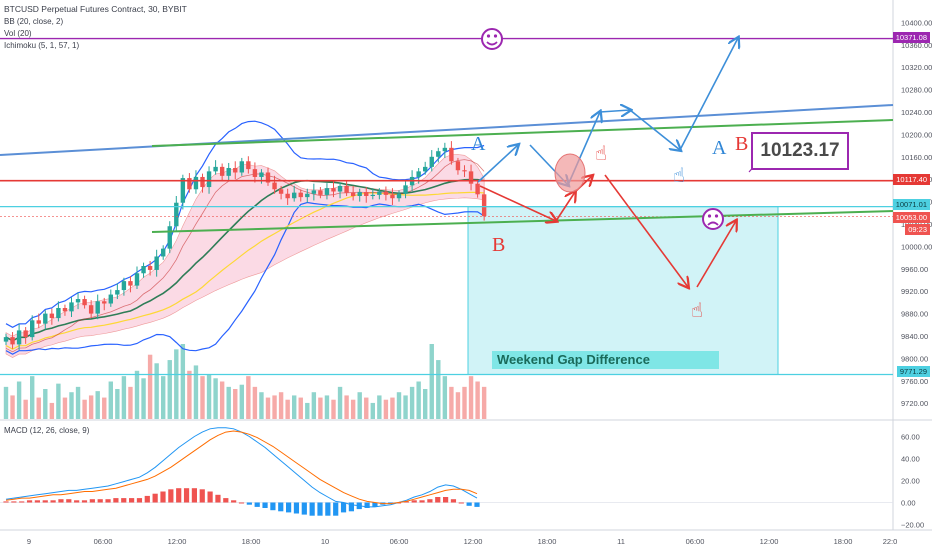 This screenshot has width=932, height=550. What do you see at coordinates (914, 403) in the screenshot?
I see `price-tick-label: 9720.00` at bounding box center [914, 403].